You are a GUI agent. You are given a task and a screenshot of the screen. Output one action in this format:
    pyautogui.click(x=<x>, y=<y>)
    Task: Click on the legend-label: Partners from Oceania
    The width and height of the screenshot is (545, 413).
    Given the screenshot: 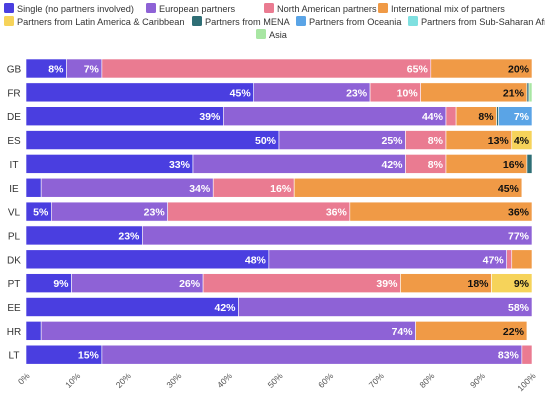 What is the action you would take?
    pyautogui.click(x=355, y=22)
    